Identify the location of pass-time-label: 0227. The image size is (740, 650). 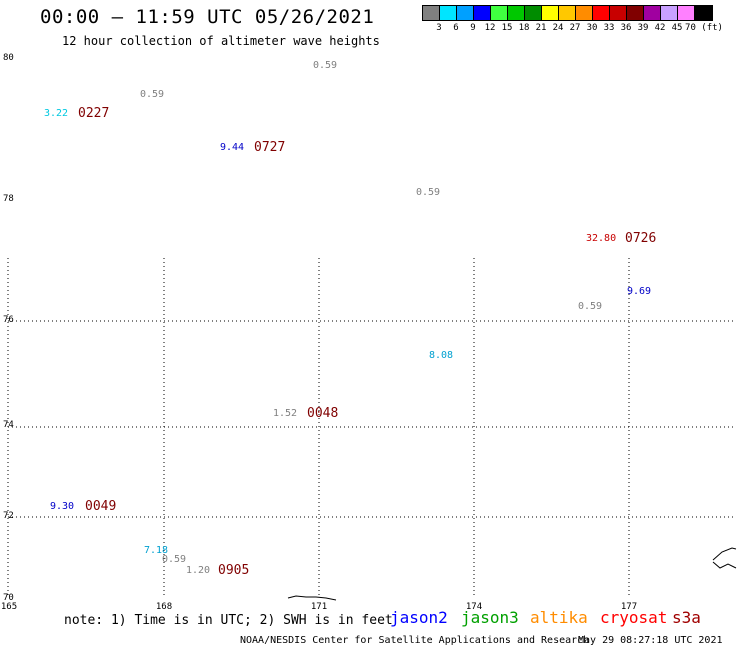
(94, 113).